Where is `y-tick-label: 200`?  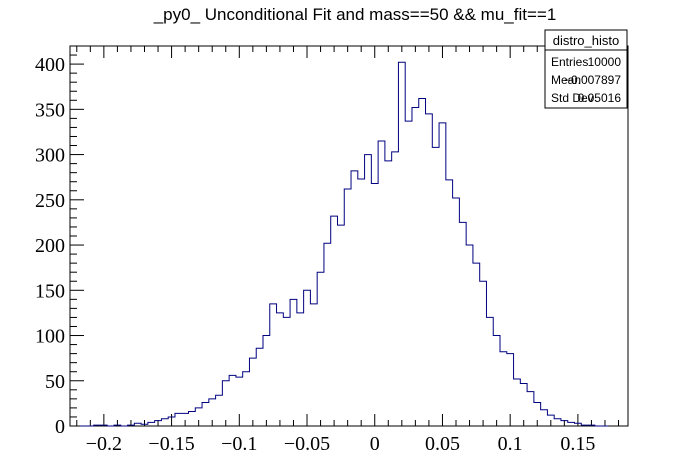
y-tick-label: 200 is located at coordinates (50, 246).